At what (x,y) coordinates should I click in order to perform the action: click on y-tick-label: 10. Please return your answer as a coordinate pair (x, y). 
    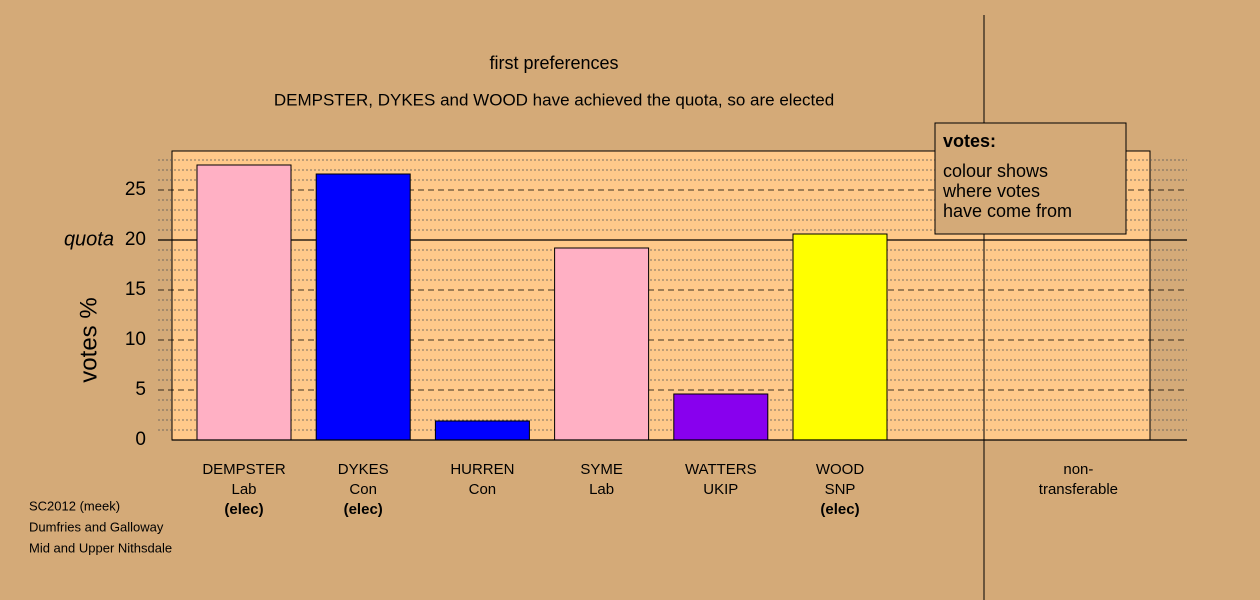
    Looking at the image, I should click on (135, 339).